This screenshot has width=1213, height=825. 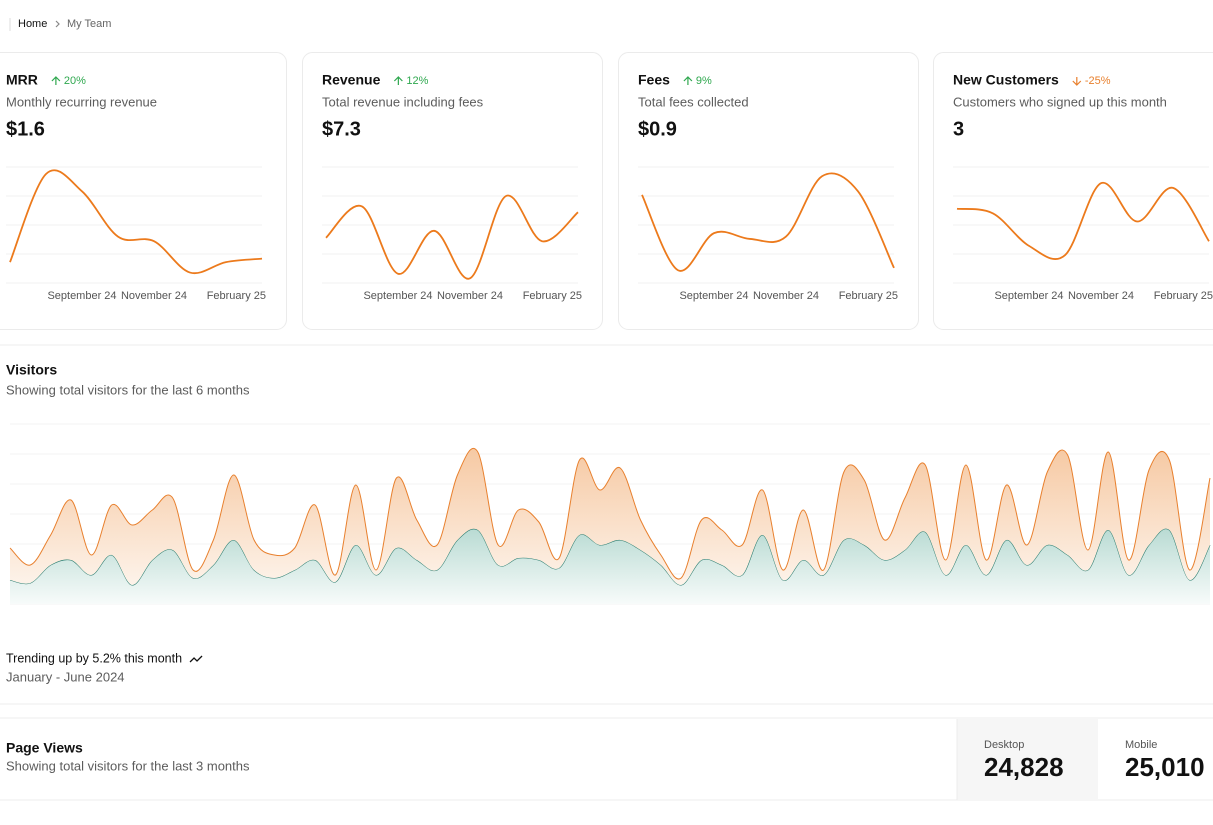 I want to click on breadcrumb-current: My Team, so click(x=89, y=24).